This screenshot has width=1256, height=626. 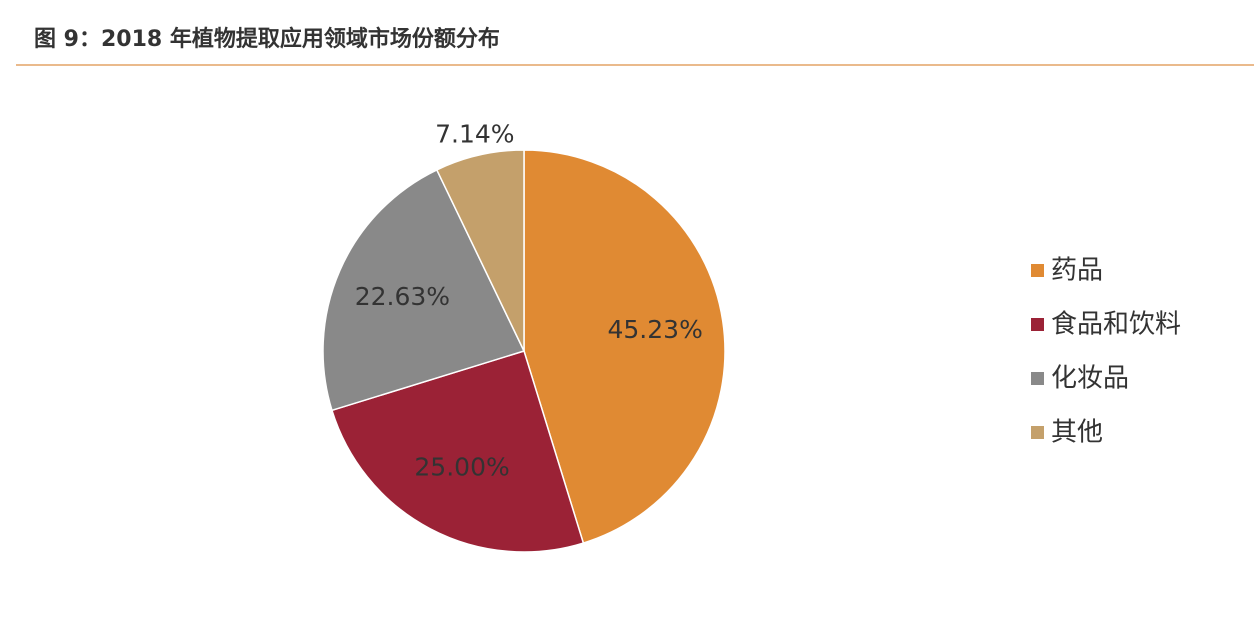 I want to click on chart-title: 图 9：2018 年植物提取应用领域市场份额分布, so click(x=267, y=39).